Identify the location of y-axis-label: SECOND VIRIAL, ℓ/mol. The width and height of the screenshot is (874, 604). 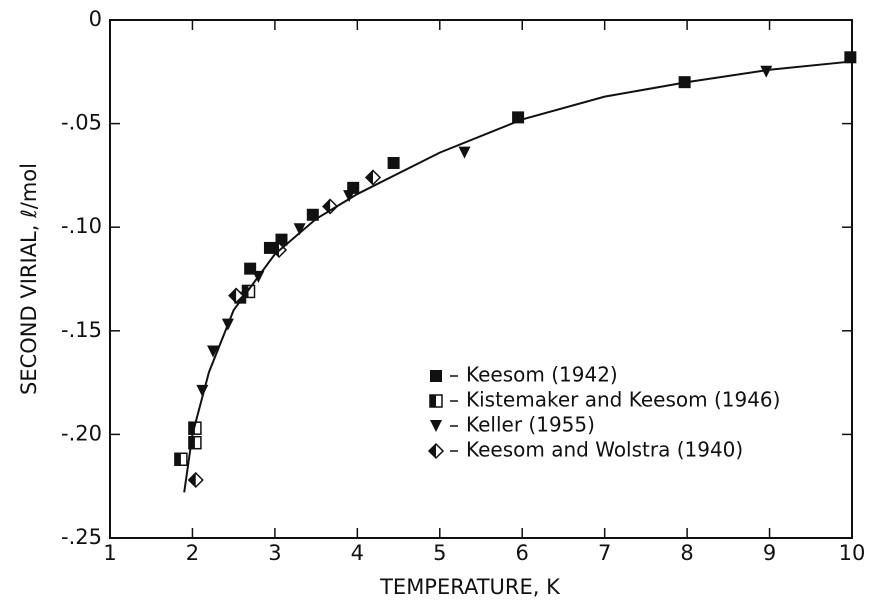
(29, 279).